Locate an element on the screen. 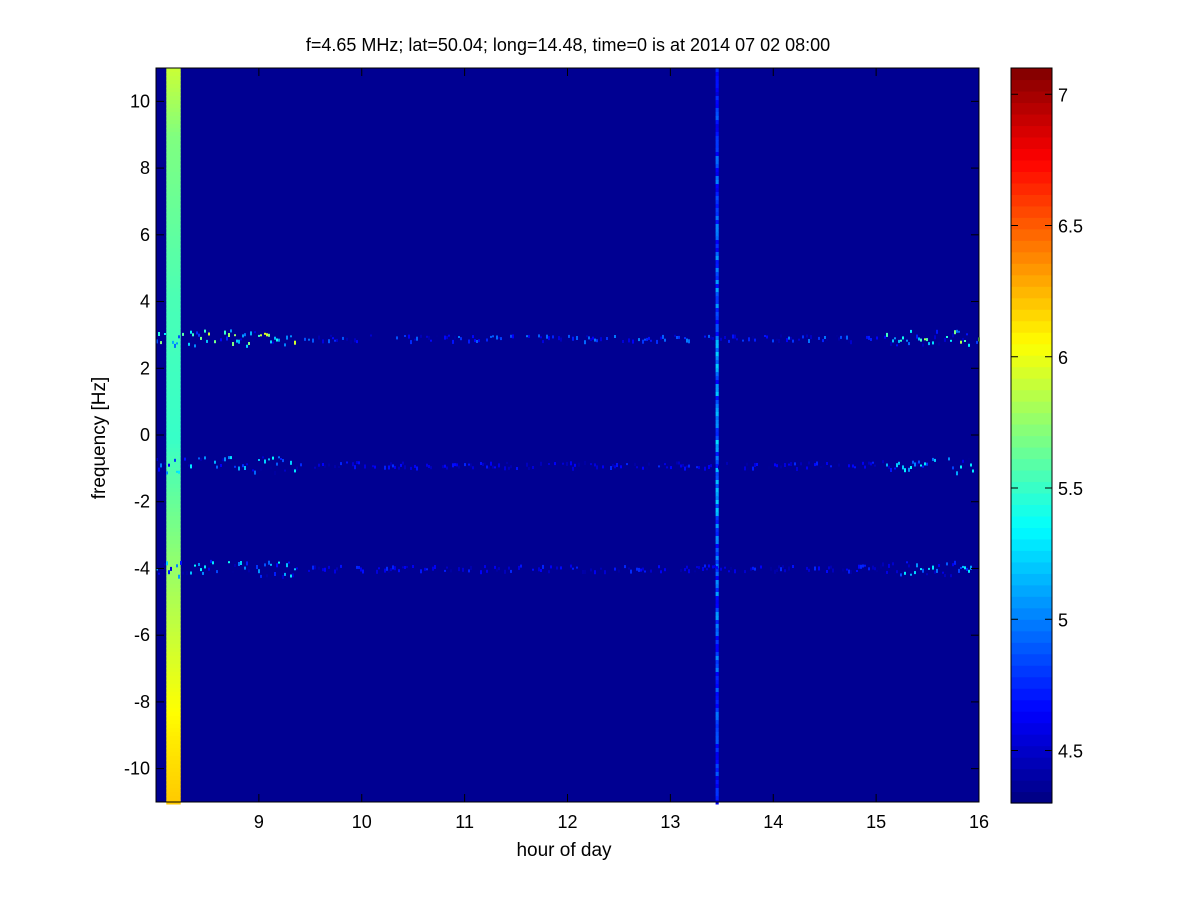 Image resolution: width=1201 pixels, height=901 pixels. y-tick-label: 2 is located at coordinates (145, 368).